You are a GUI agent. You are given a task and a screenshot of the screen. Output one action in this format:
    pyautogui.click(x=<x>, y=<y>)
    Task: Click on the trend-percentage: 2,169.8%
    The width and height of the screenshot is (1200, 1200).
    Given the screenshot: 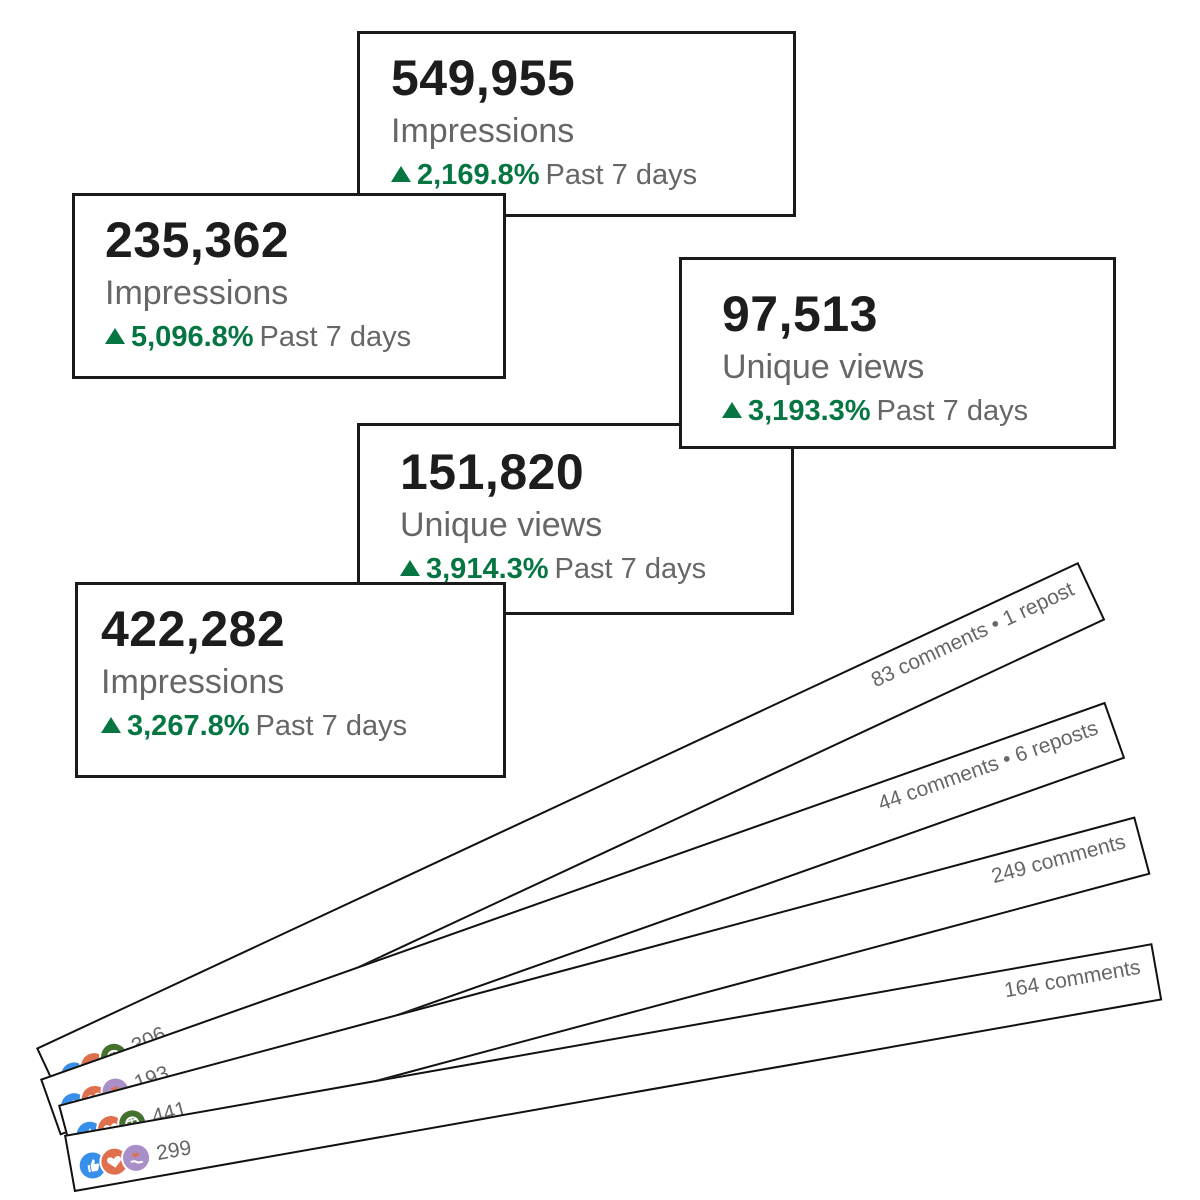 What is the action you would take?
    pyautogui.click(x=478, y=175)
    